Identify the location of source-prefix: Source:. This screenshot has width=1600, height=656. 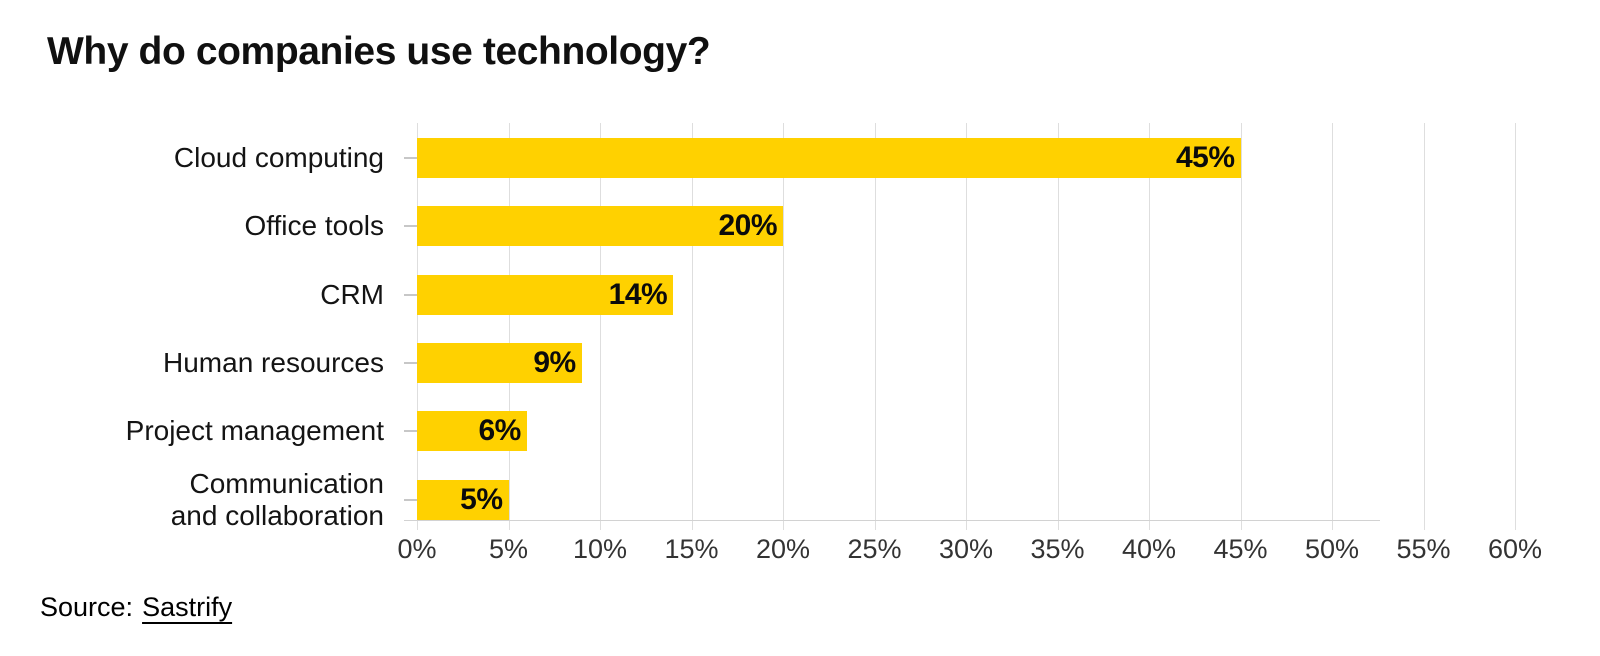
(87, 607).